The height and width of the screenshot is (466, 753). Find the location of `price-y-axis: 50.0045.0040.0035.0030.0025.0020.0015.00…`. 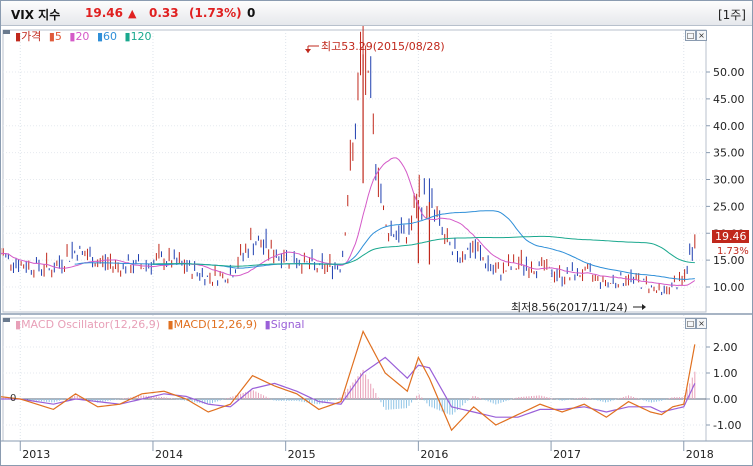

price-y-axis: 50.0045.0040.0035.0030.0025.0020.0015.00… is located at coordinates (725, 180).